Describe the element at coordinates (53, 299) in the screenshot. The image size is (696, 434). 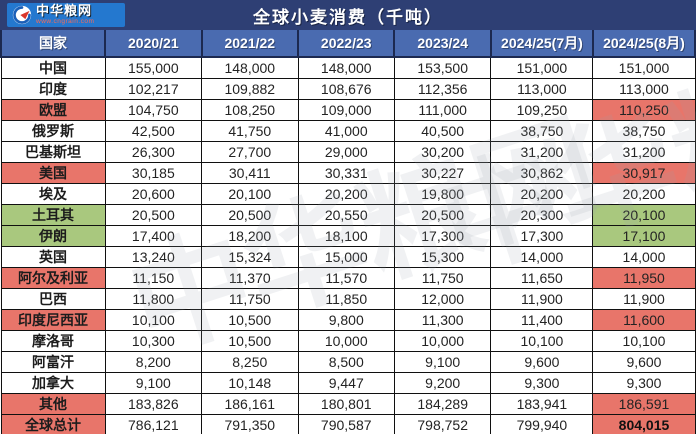
I see `country-cell: 巴西` at that location.